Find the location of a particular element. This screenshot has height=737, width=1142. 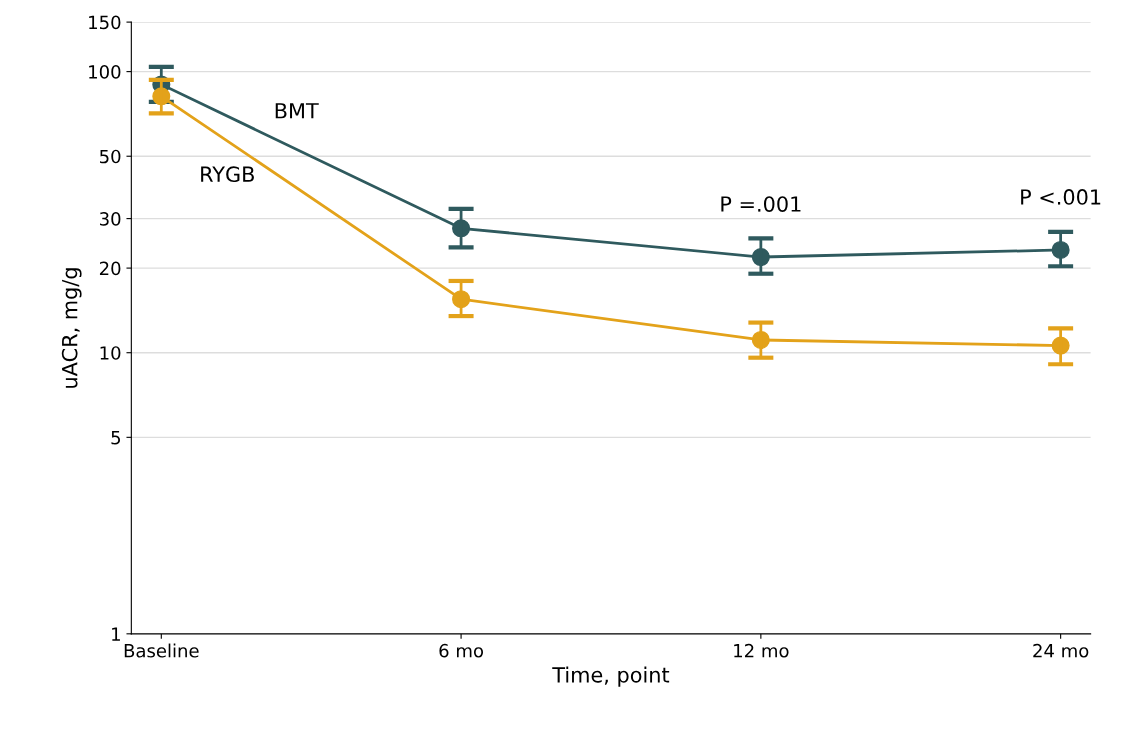

y-tick-label: 150 is located at coordinates (105, 22).